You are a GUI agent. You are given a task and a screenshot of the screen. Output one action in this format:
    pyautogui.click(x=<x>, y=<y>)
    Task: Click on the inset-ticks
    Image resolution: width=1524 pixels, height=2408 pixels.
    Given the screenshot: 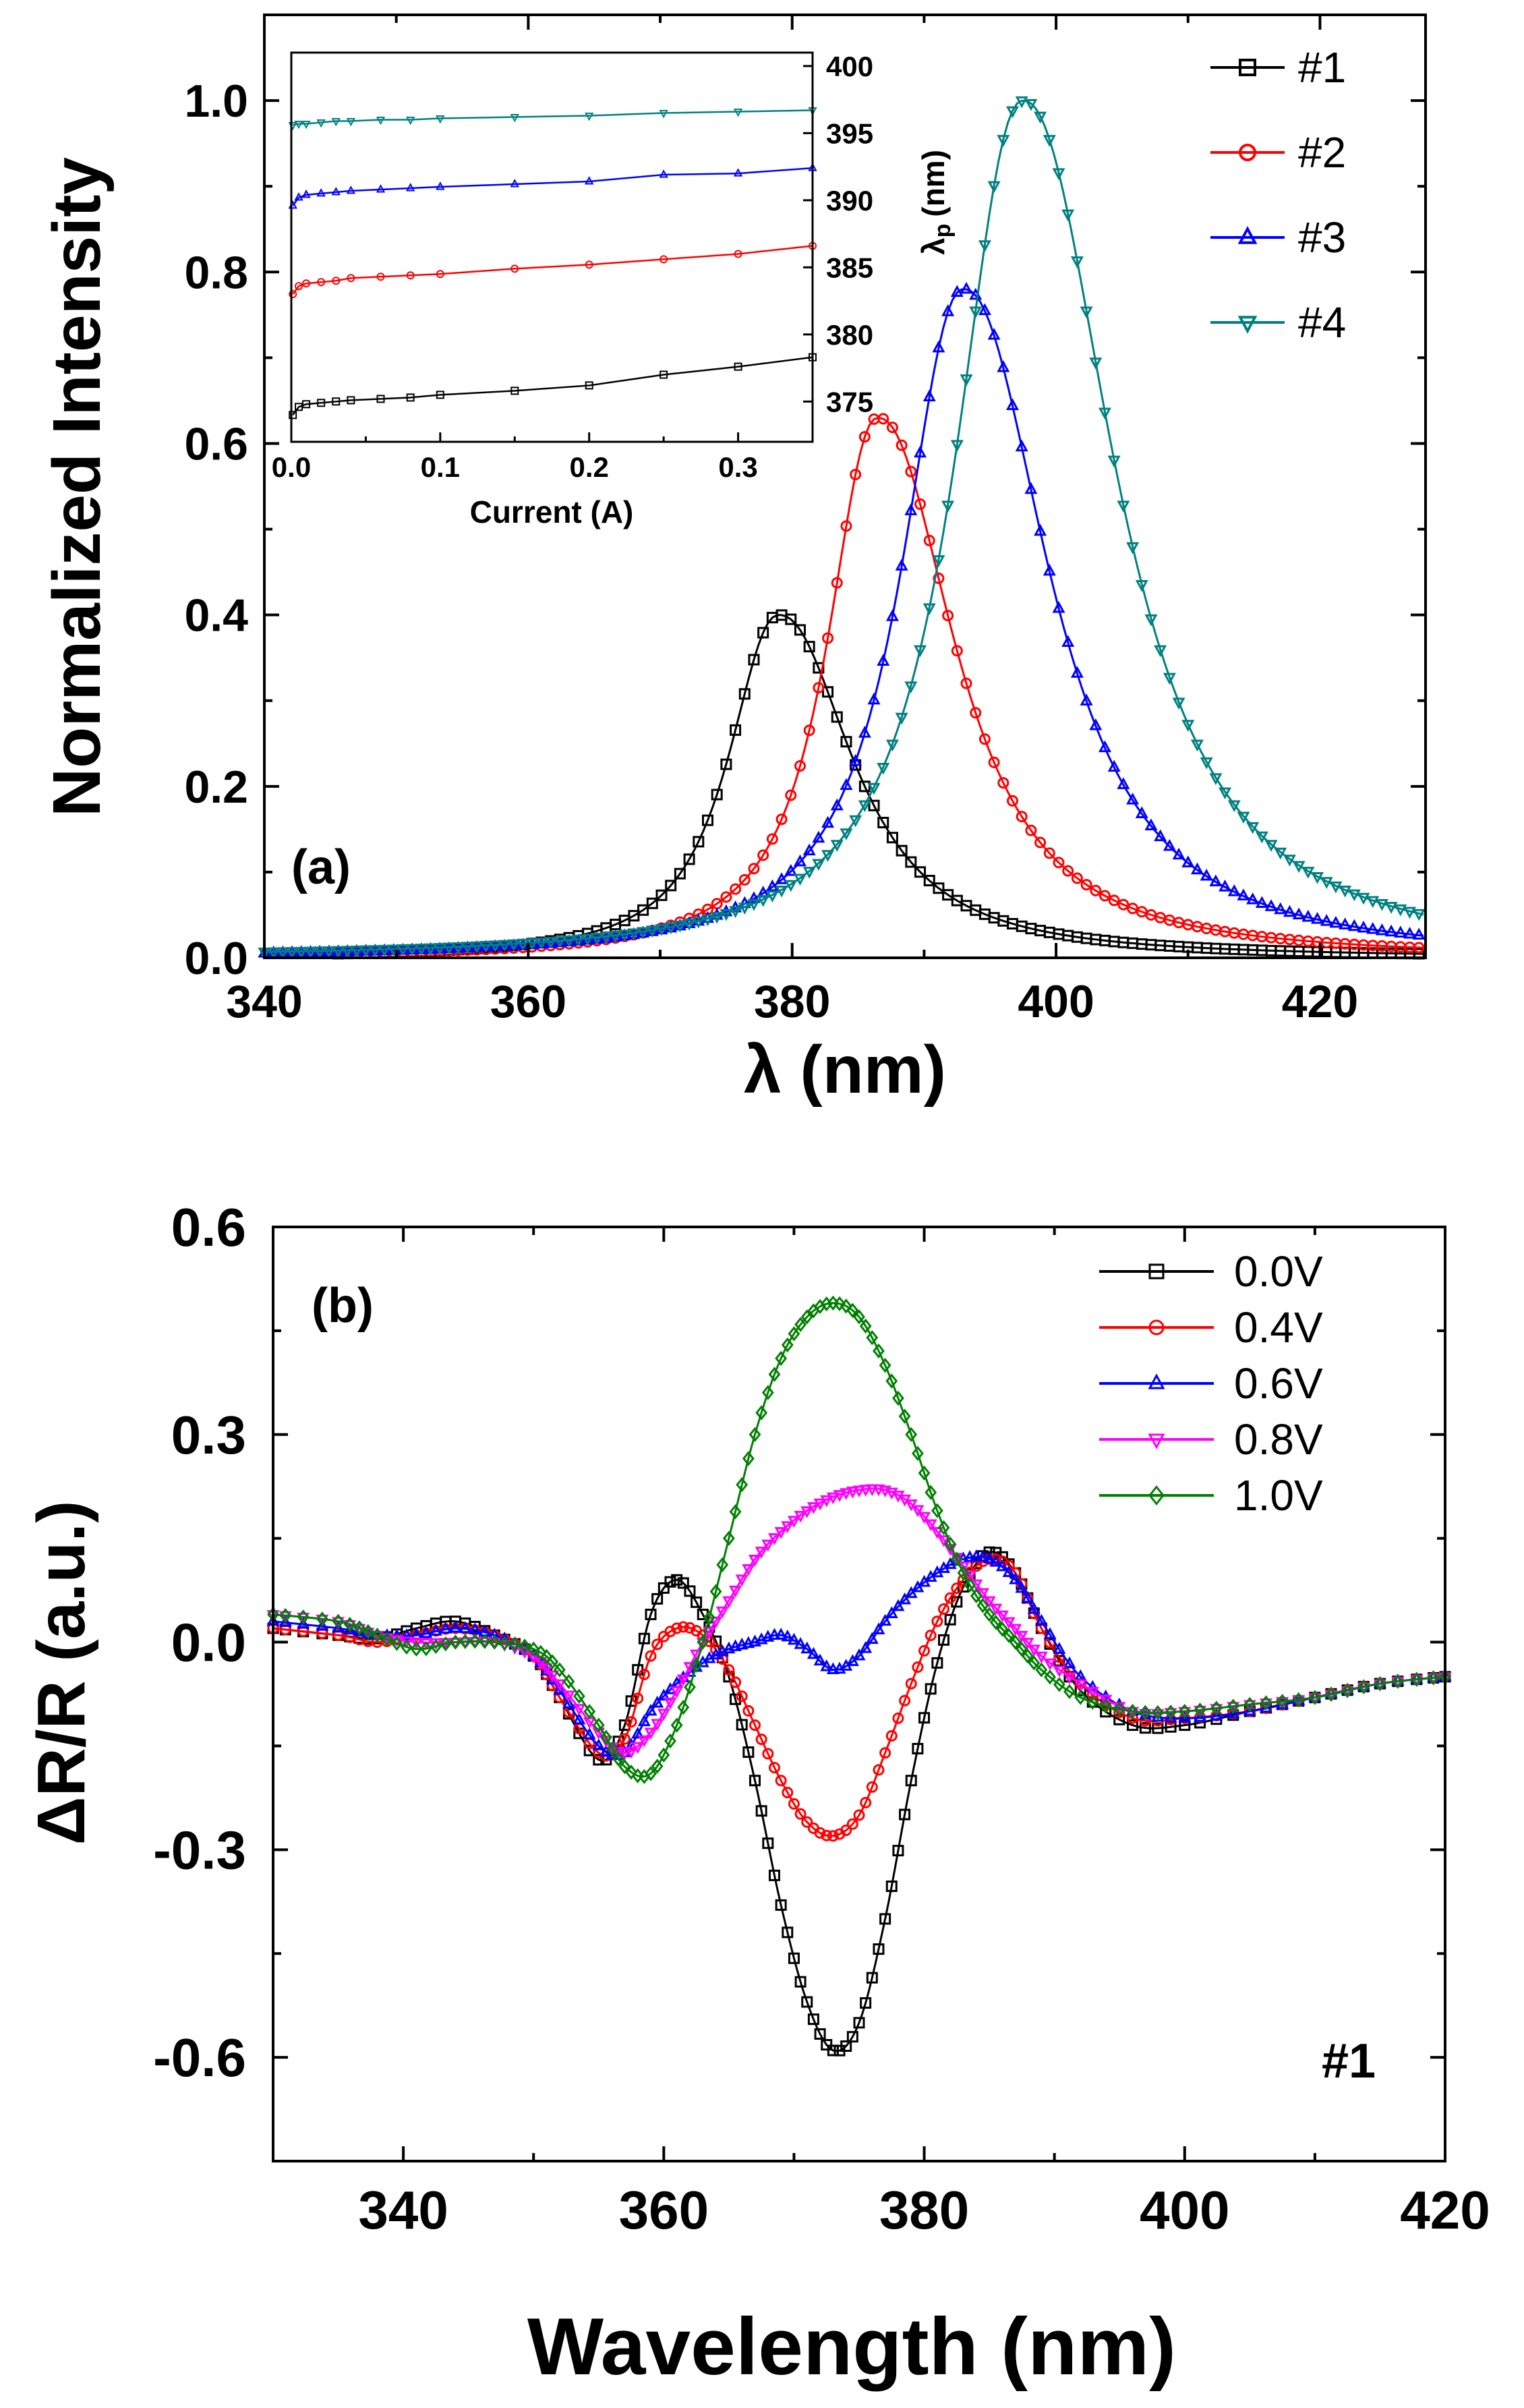 What is the action you would take?
    pyautogui.click(x=551, y=254)
    